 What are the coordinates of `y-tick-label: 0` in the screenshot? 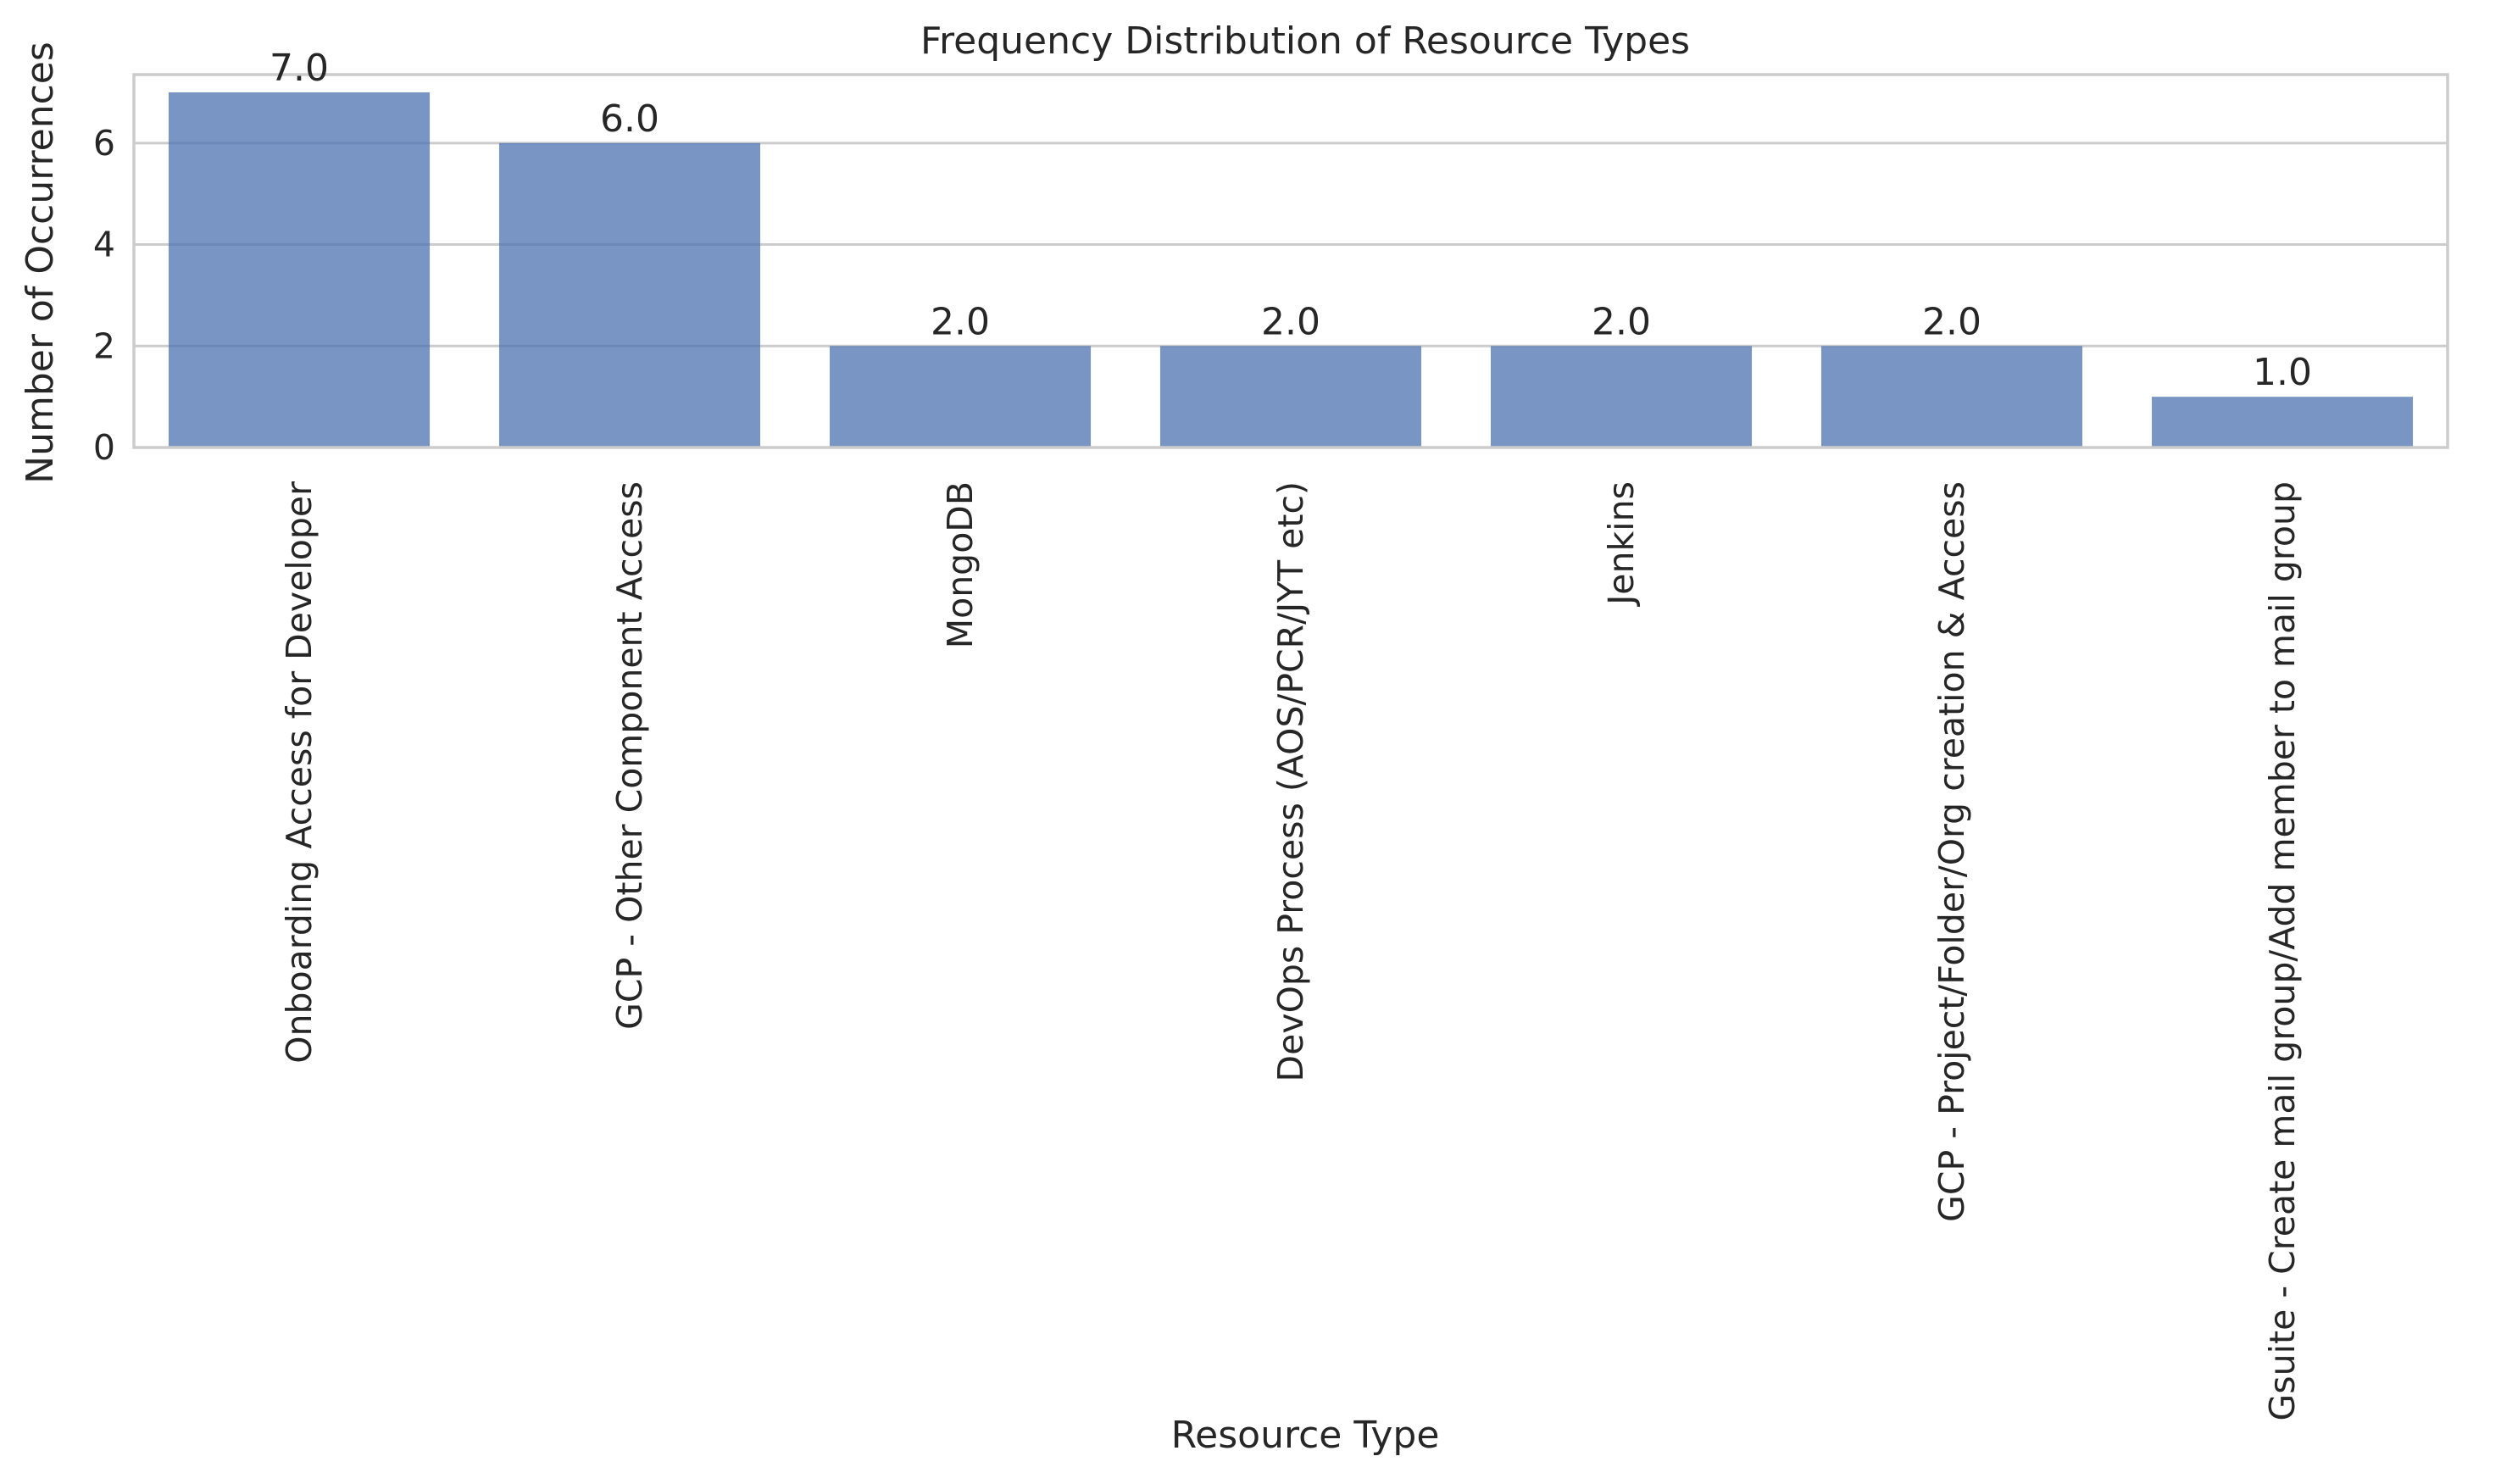 It's located at (104, 448).